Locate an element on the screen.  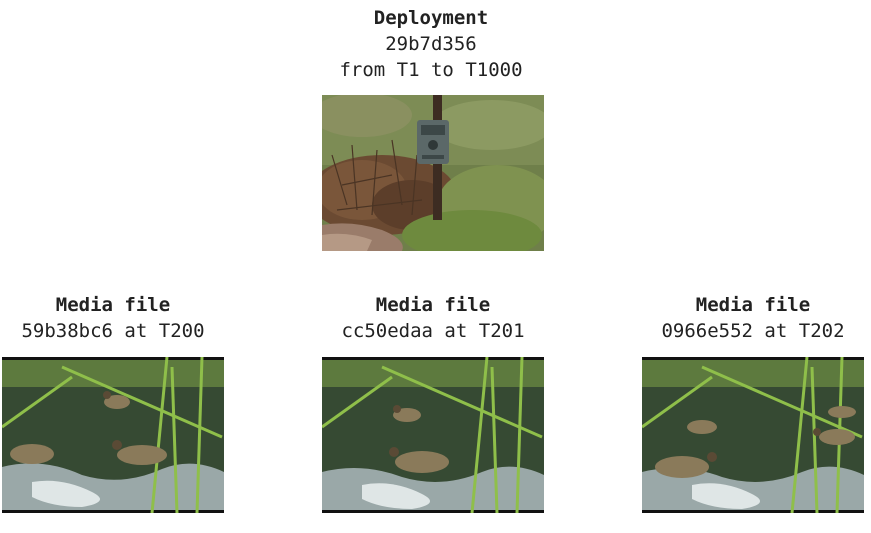
deployment-id: 29b7d356 is located at coordinates (431, 44).